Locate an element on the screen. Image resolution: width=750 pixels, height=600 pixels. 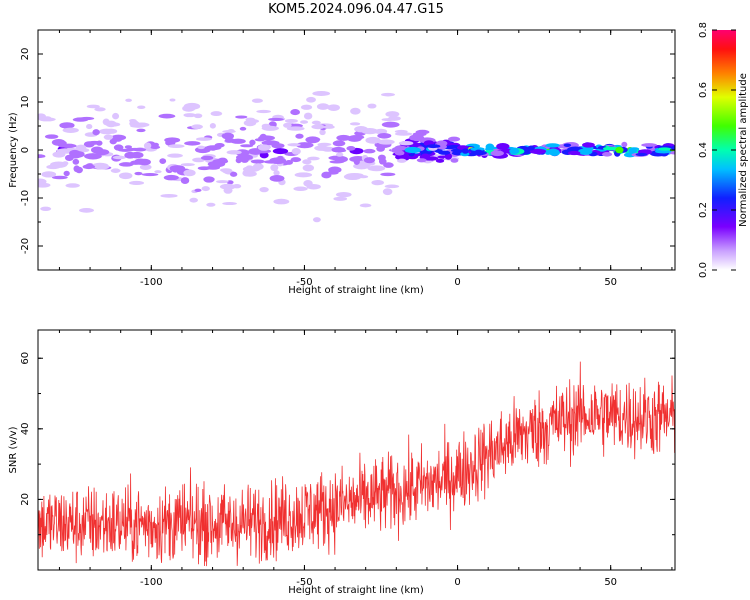
snr-xlabel: Height of straight line (km) is located at coordinates (356, 590).